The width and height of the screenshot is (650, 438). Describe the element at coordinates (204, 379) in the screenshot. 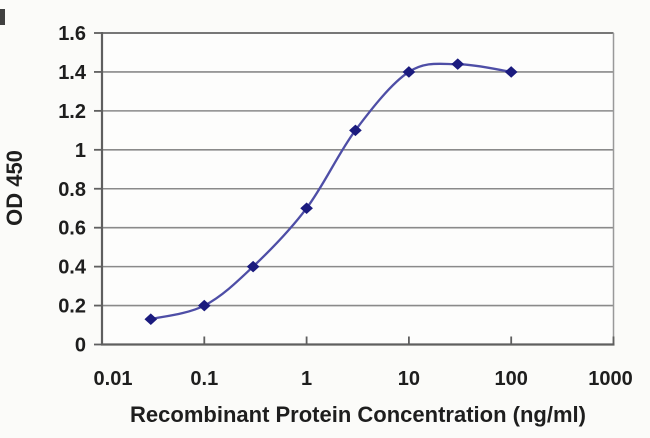

I see `x-tick-label: 0.1` at that location.